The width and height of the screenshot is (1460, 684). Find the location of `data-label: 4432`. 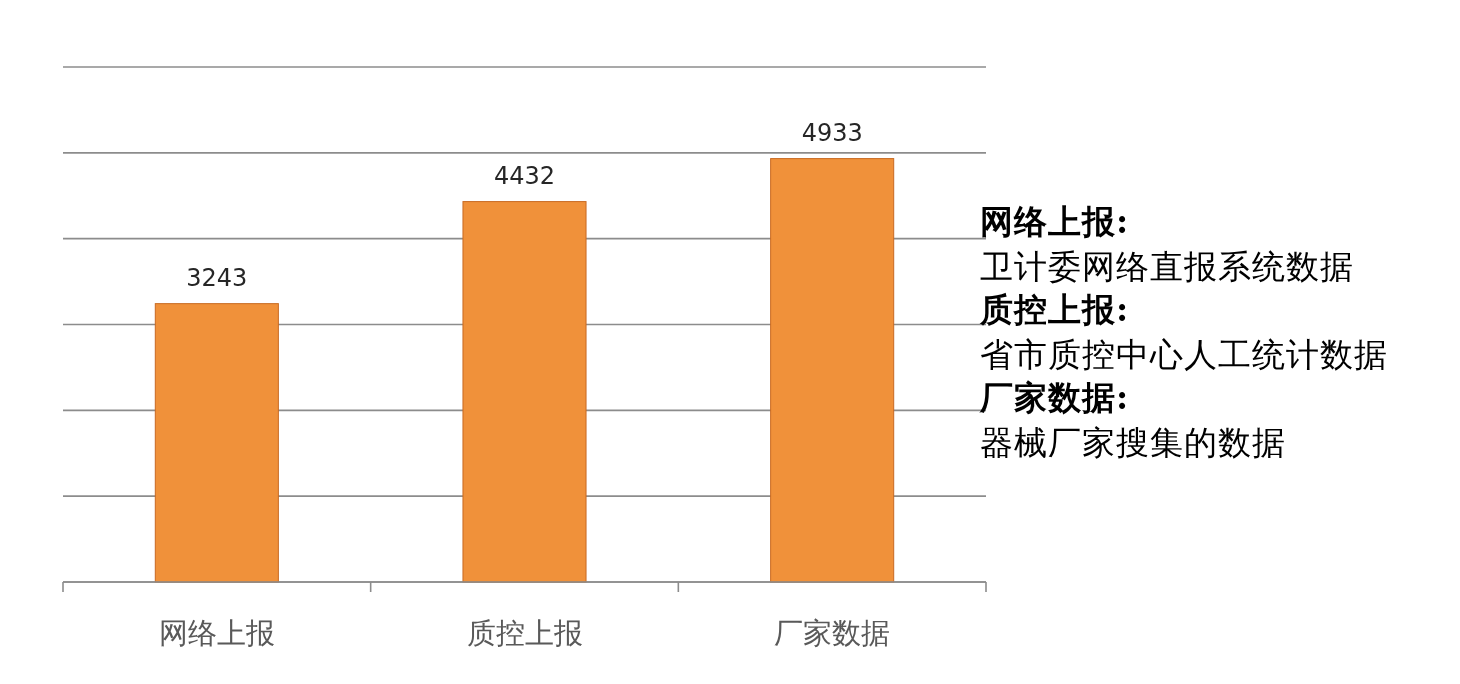

data-label: 4432 is located at coordinates (524, 175).